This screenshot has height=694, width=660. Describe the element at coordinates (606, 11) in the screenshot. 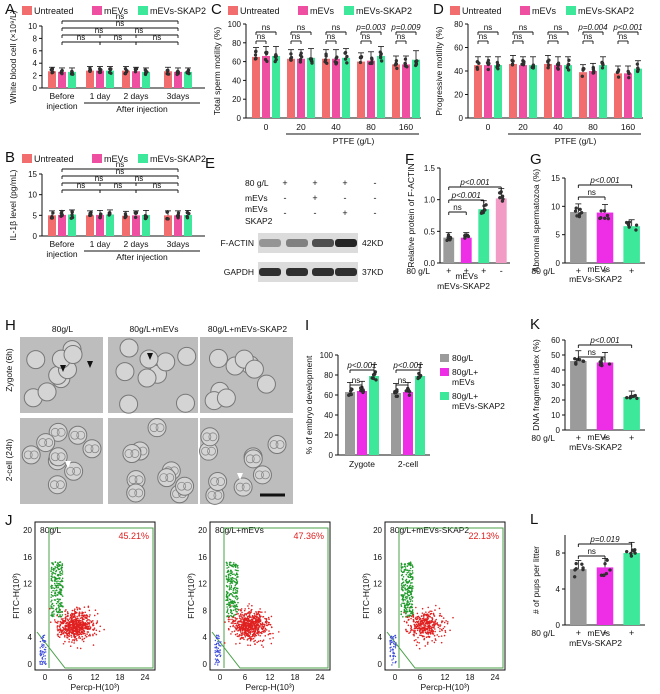

I see `legend-entry: mEVs-SKAP2` at that location.